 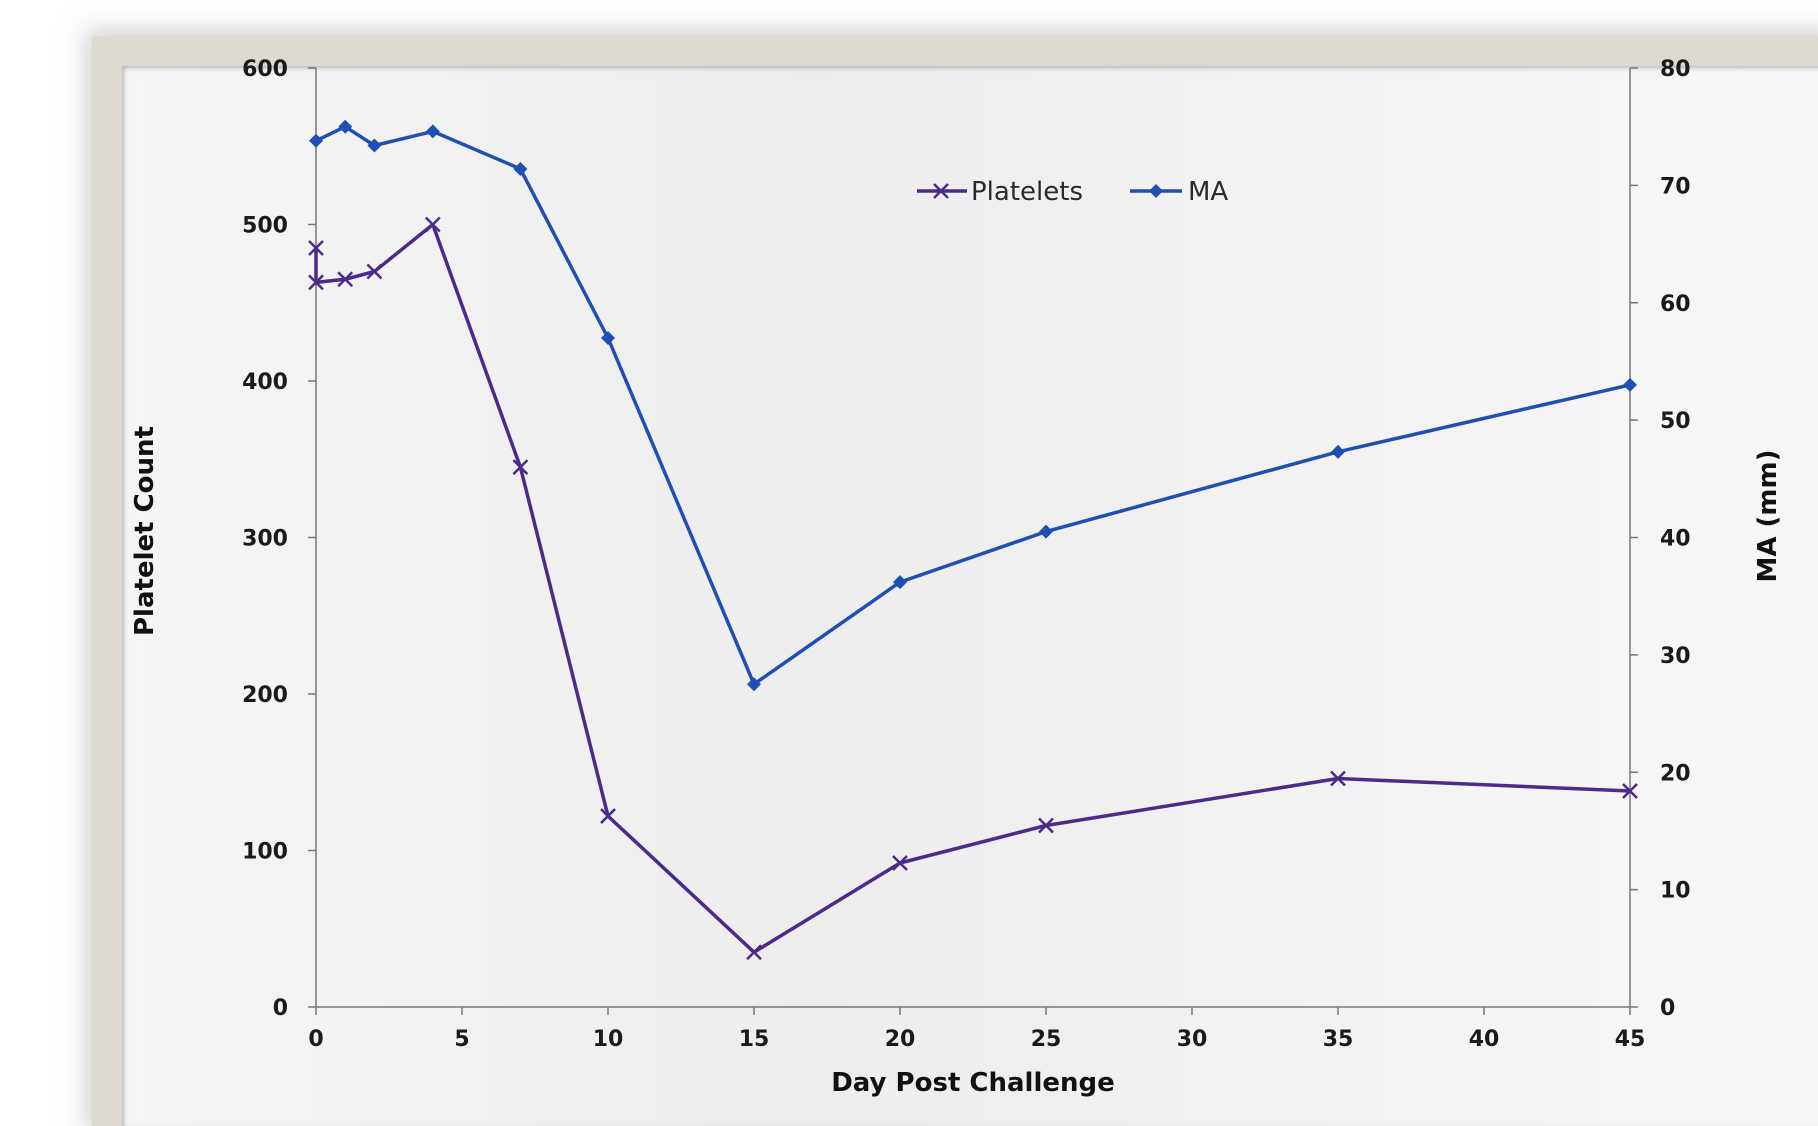 I want to click on y-tick-label: 300, so click(x=265, y=539).